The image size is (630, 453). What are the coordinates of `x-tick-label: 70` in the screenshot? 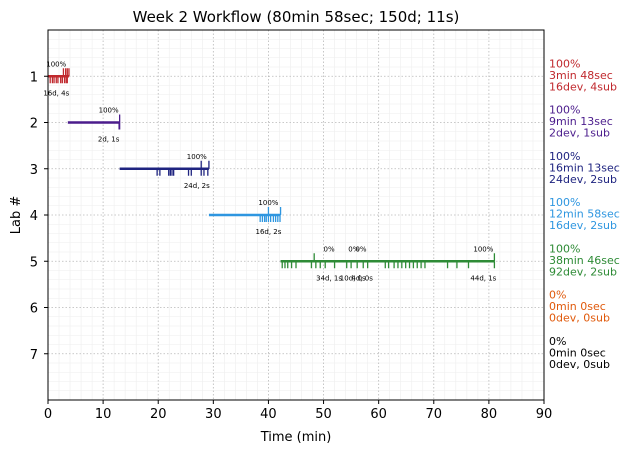 It's located at (434, 414).